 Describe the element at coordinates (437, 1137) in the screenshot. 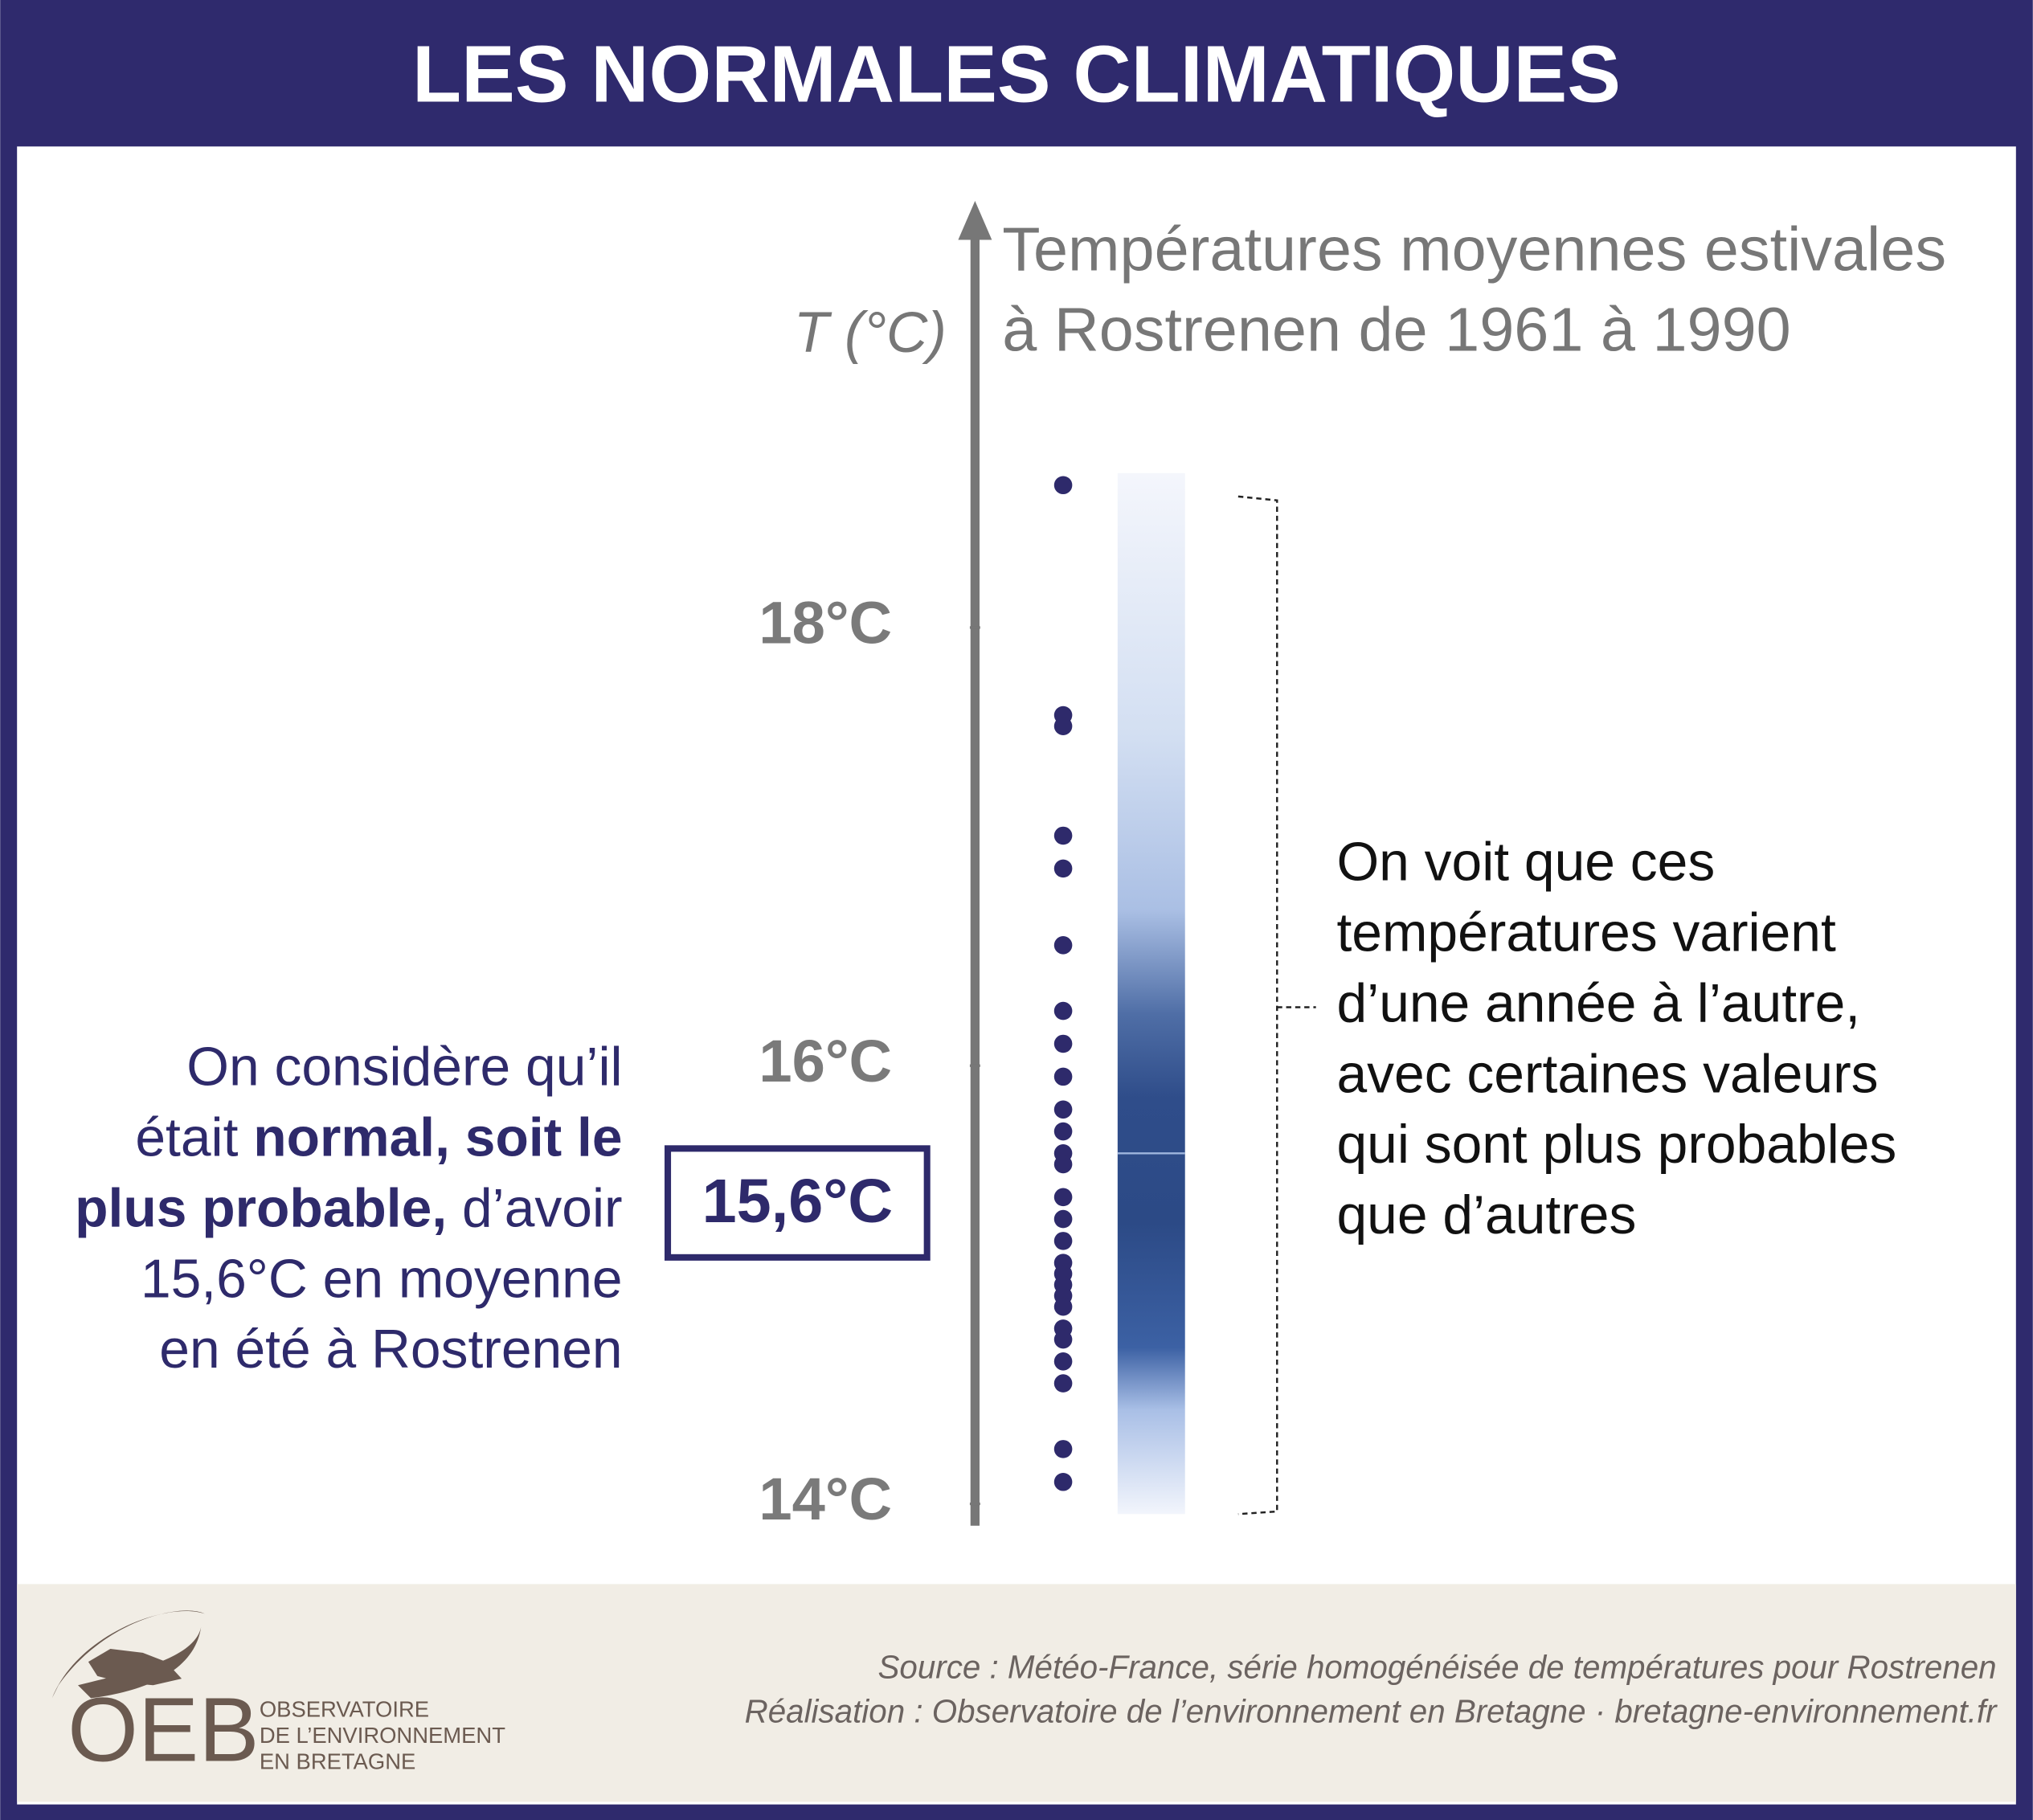

I see `annotation-segment: normal, soit le` at that location.